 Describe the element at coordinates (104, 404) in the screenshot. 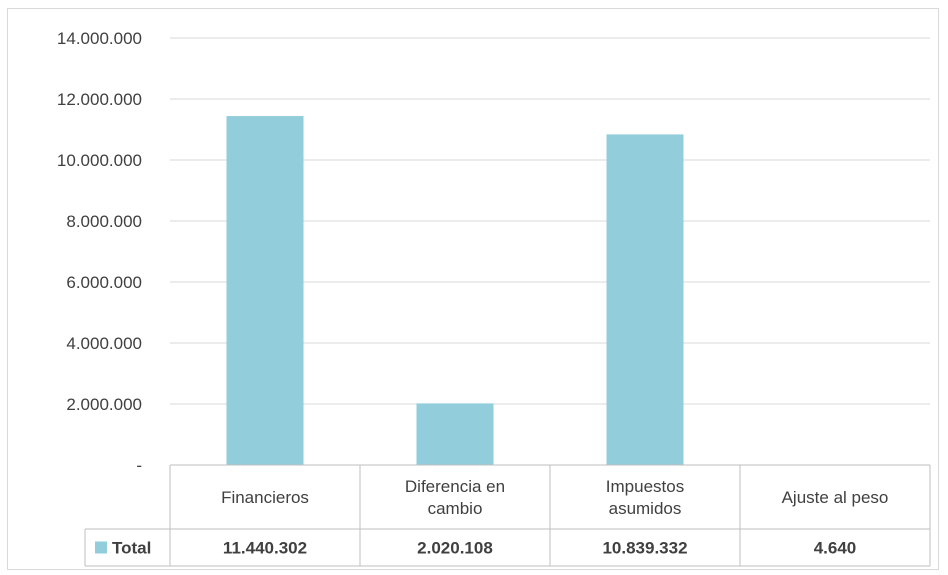

I see `y-tick-label: 2.000.000` at that location.